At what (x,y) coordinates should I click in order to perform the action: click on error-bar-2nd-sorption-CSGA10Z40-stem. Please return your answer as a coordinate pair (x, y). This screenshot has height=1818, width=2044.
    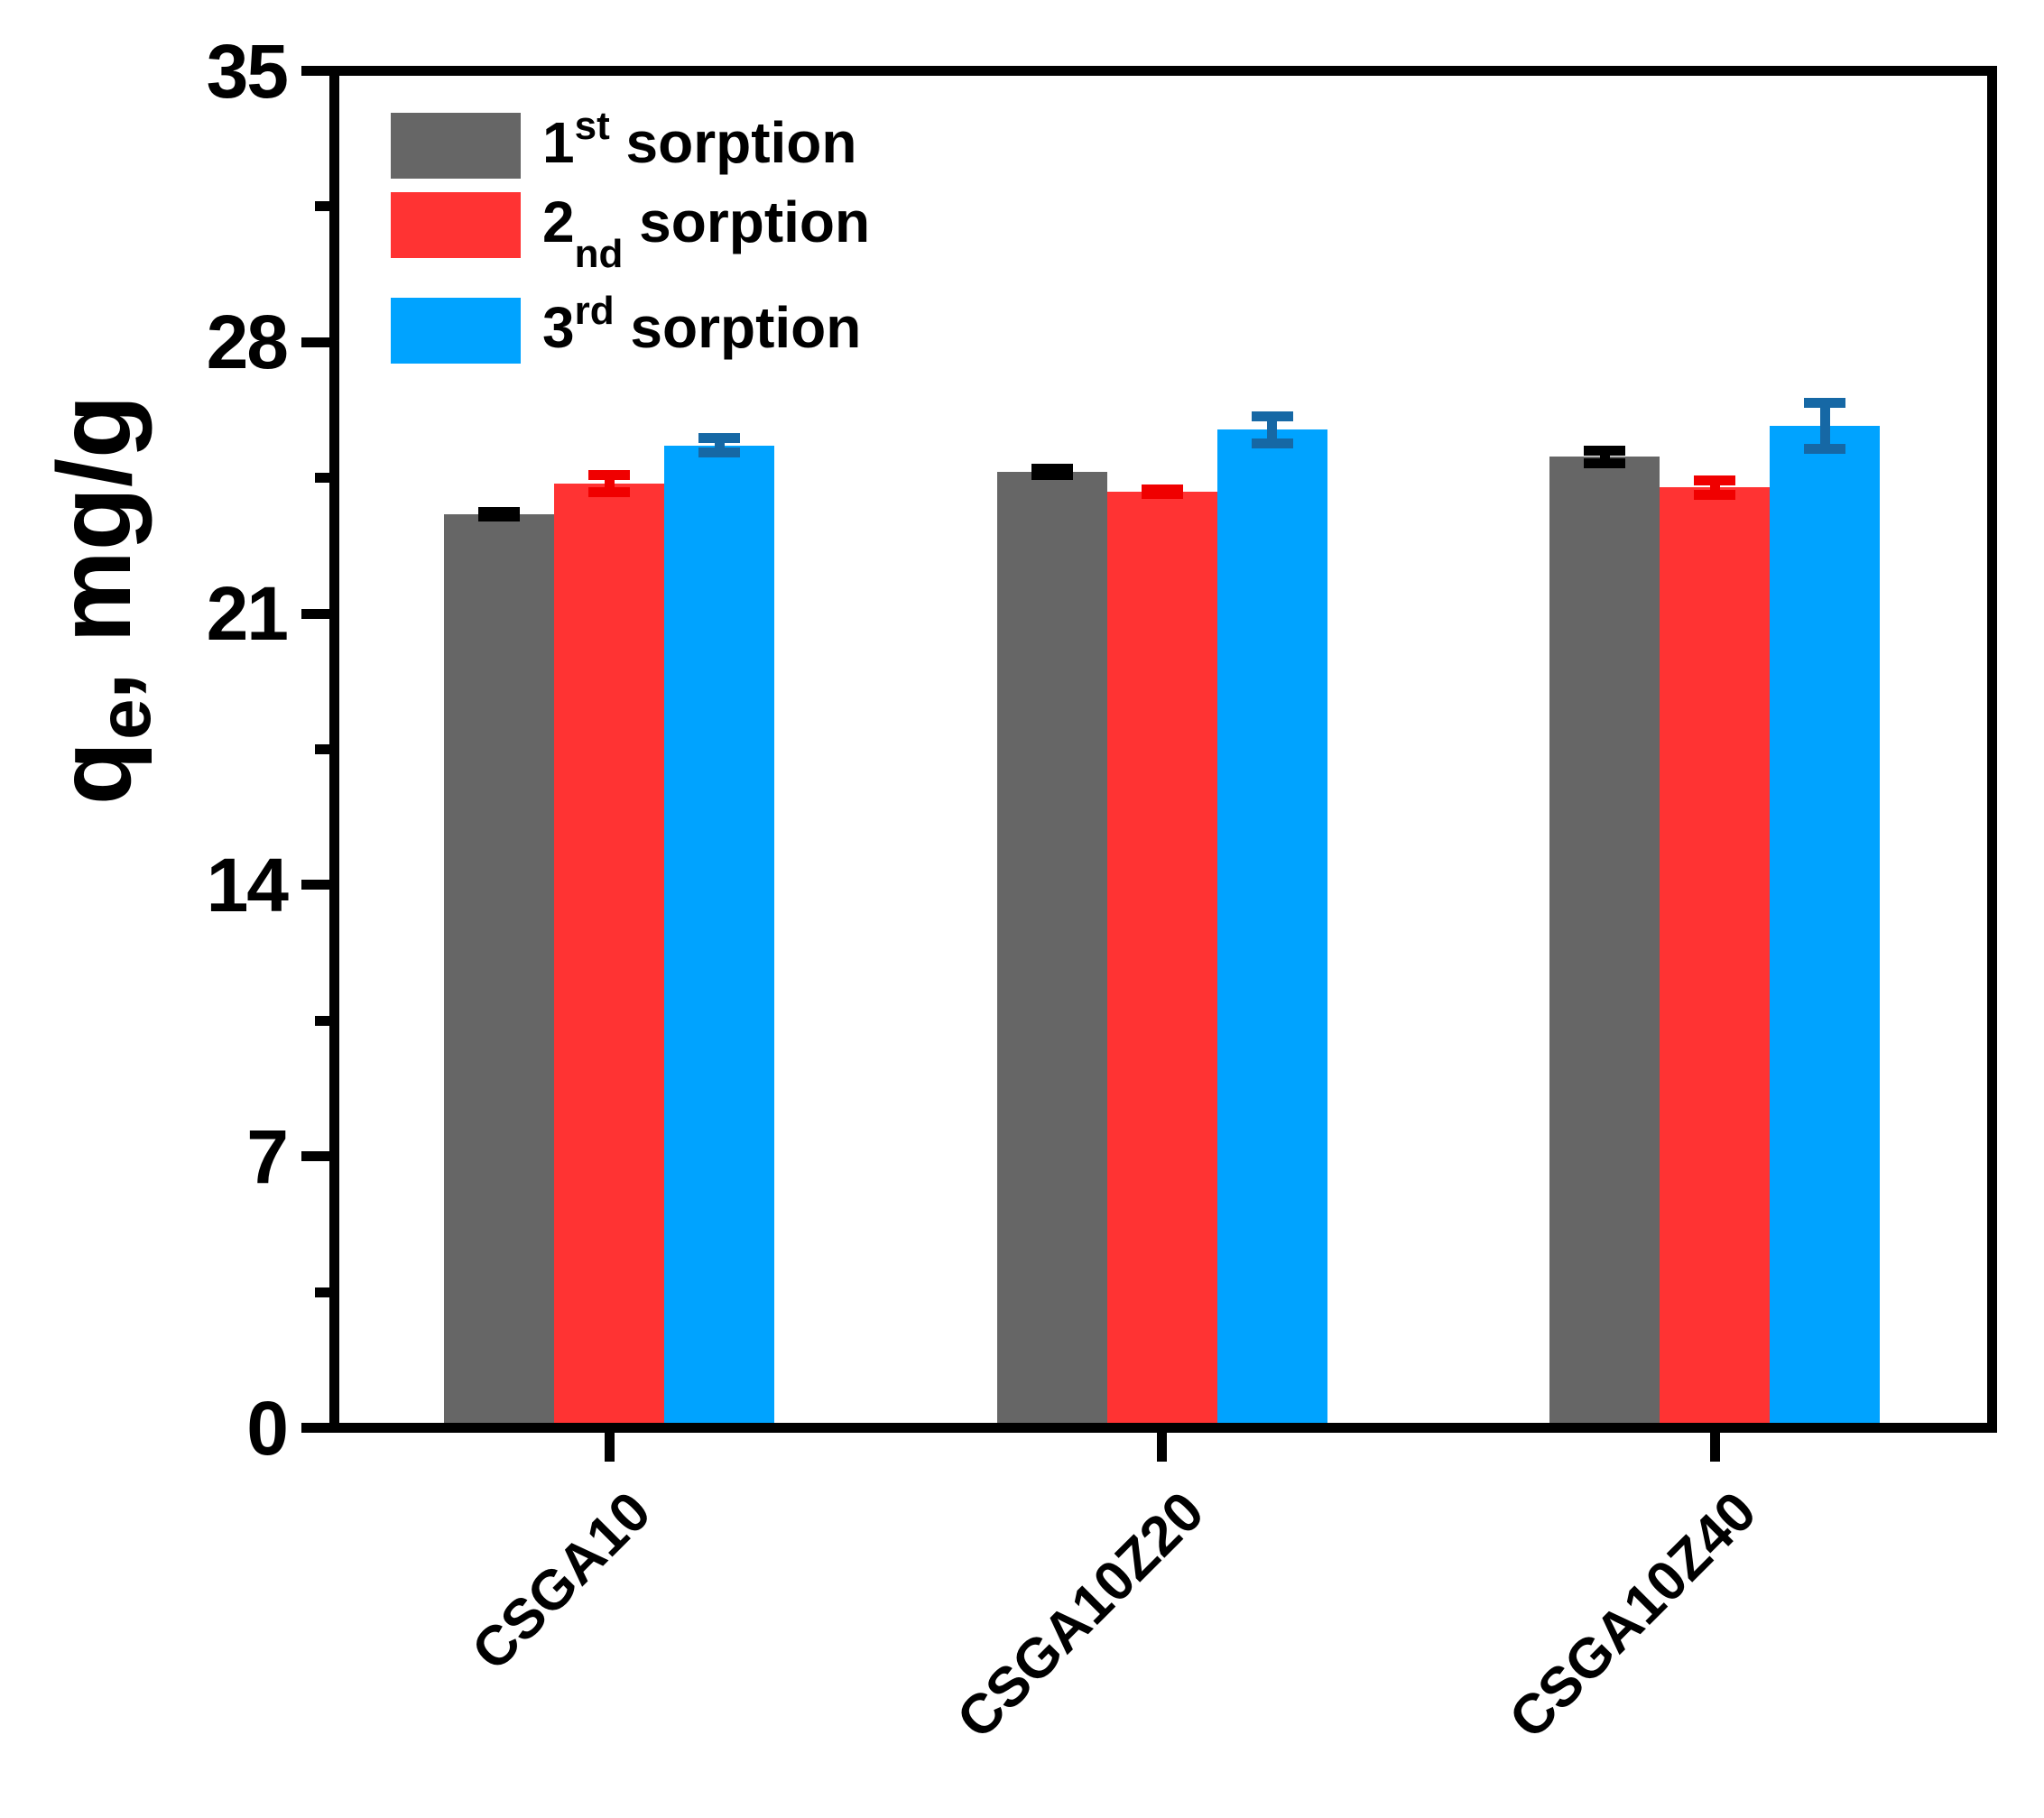
    Looking at the image, I should click on (1714, 488).